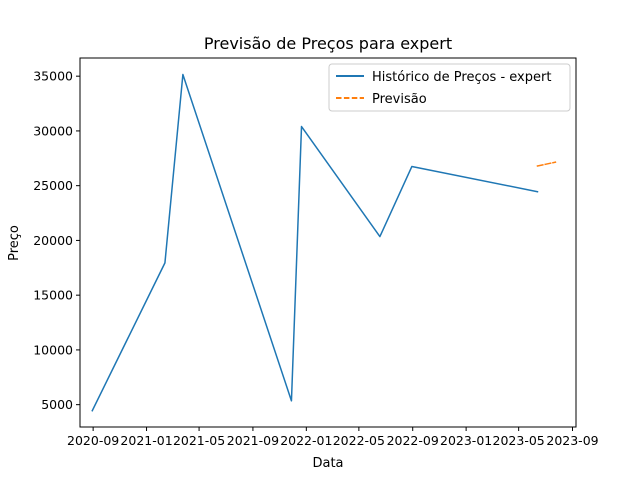 The width and height of the screenshot is (640, 480). What do you see at coordinates (53, 76) in the screenshot?
I see `y-tick-label: 35000` at bounding box center [53, 76].